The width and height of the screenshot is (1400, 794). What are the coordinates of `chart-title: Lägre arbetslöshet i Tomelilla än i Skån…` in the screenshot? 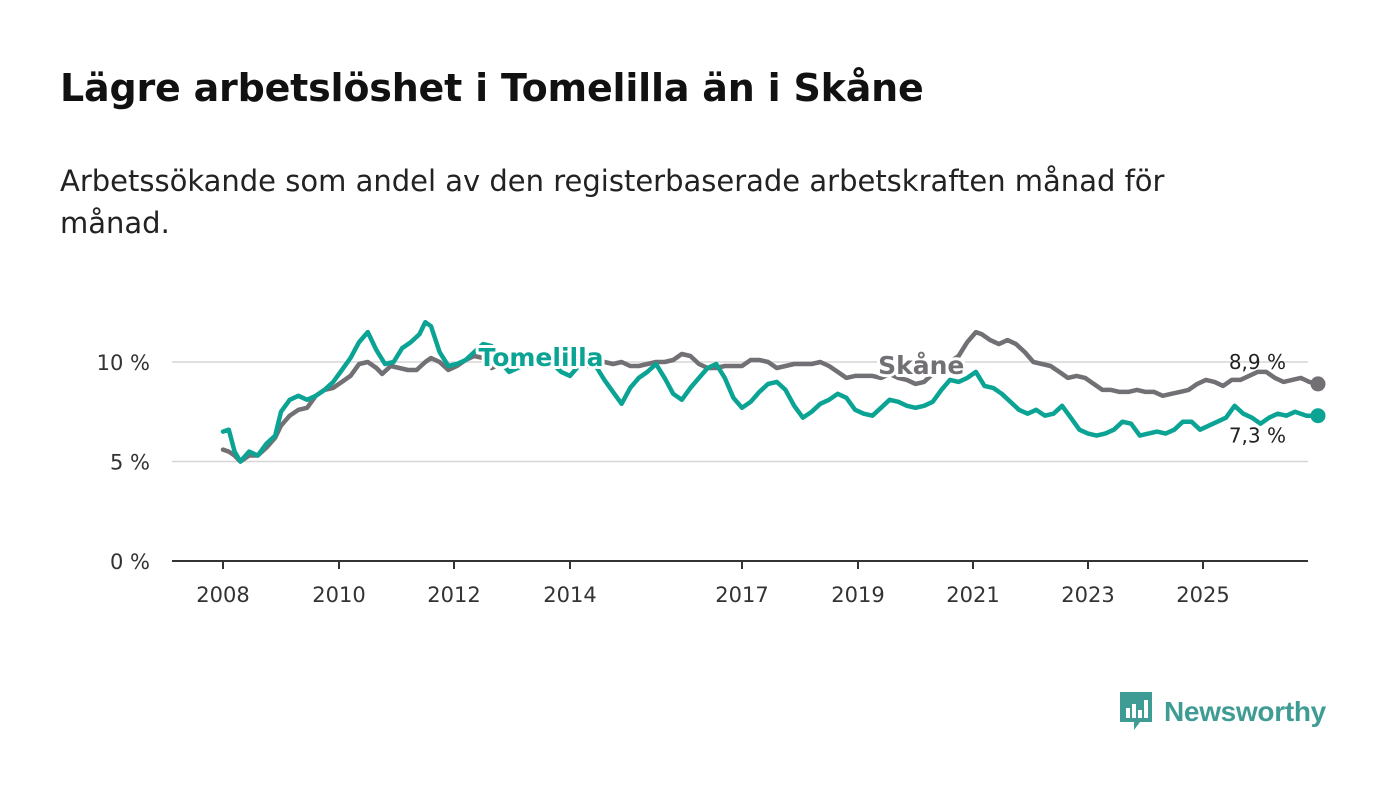 It's located at (492, 88).